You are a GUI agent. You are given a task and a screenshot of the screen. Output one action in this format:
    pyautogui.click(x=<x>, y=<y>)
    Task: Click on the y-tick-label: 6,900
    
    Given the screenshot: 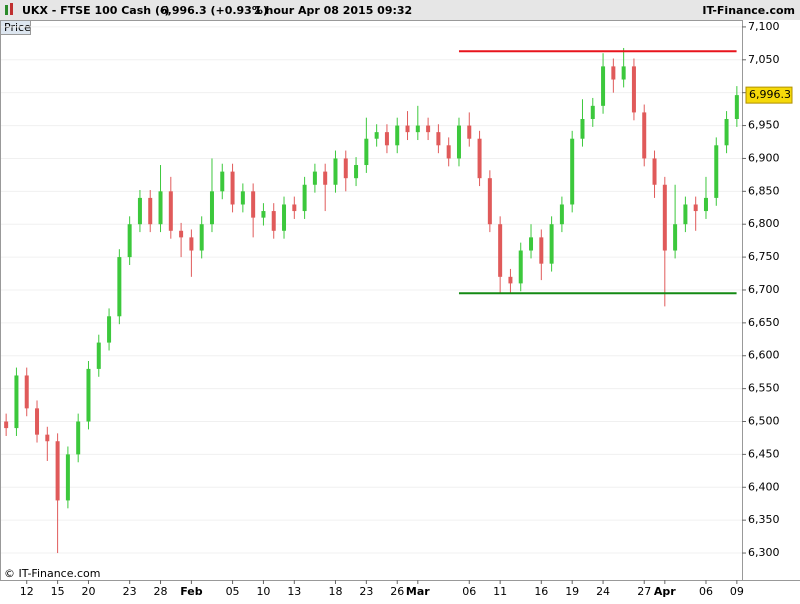 What is the action you would take?
    pyautogui.click(x=764, y=157)
    